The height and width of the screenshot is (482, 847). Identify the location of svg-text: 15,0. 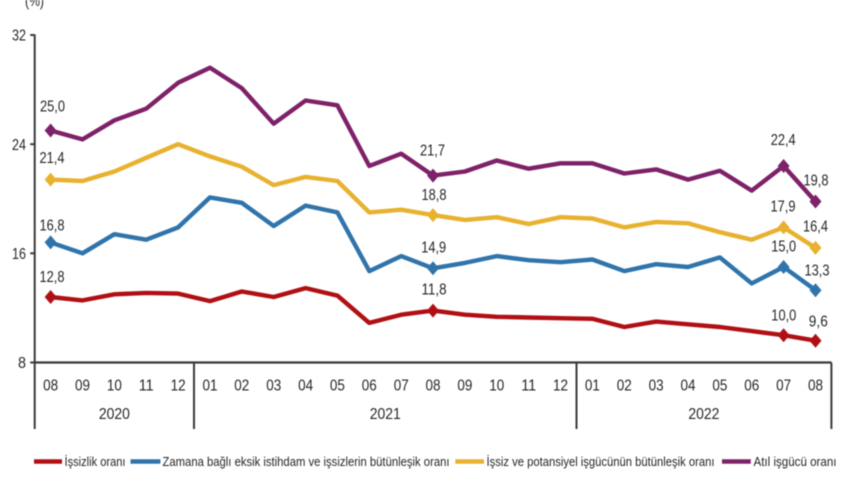
(783, 247).